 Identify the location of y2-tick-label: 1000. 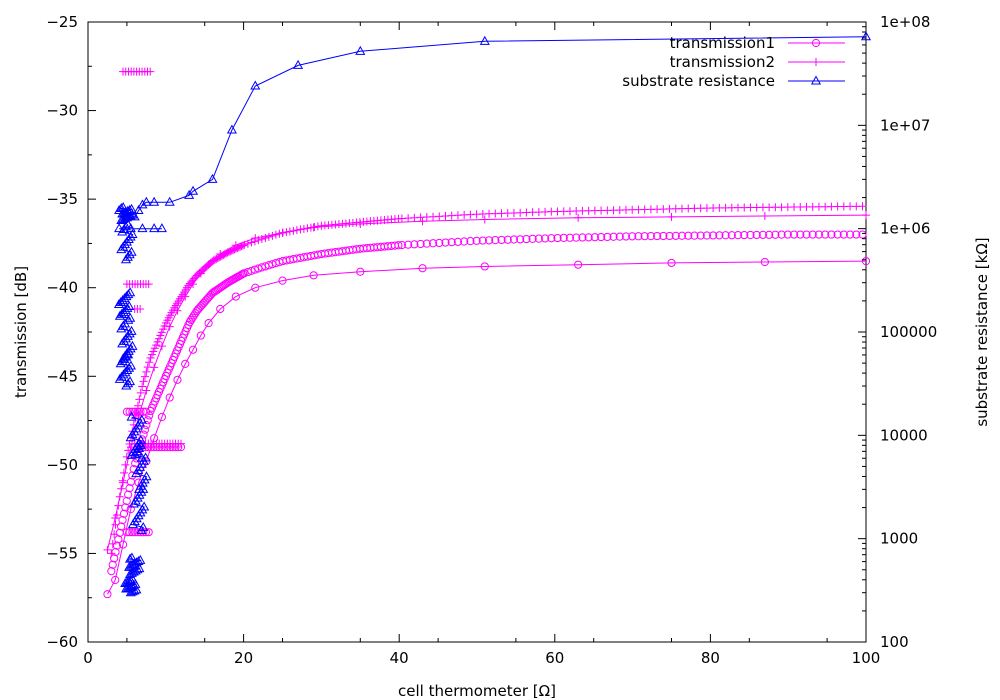
(899, 539).